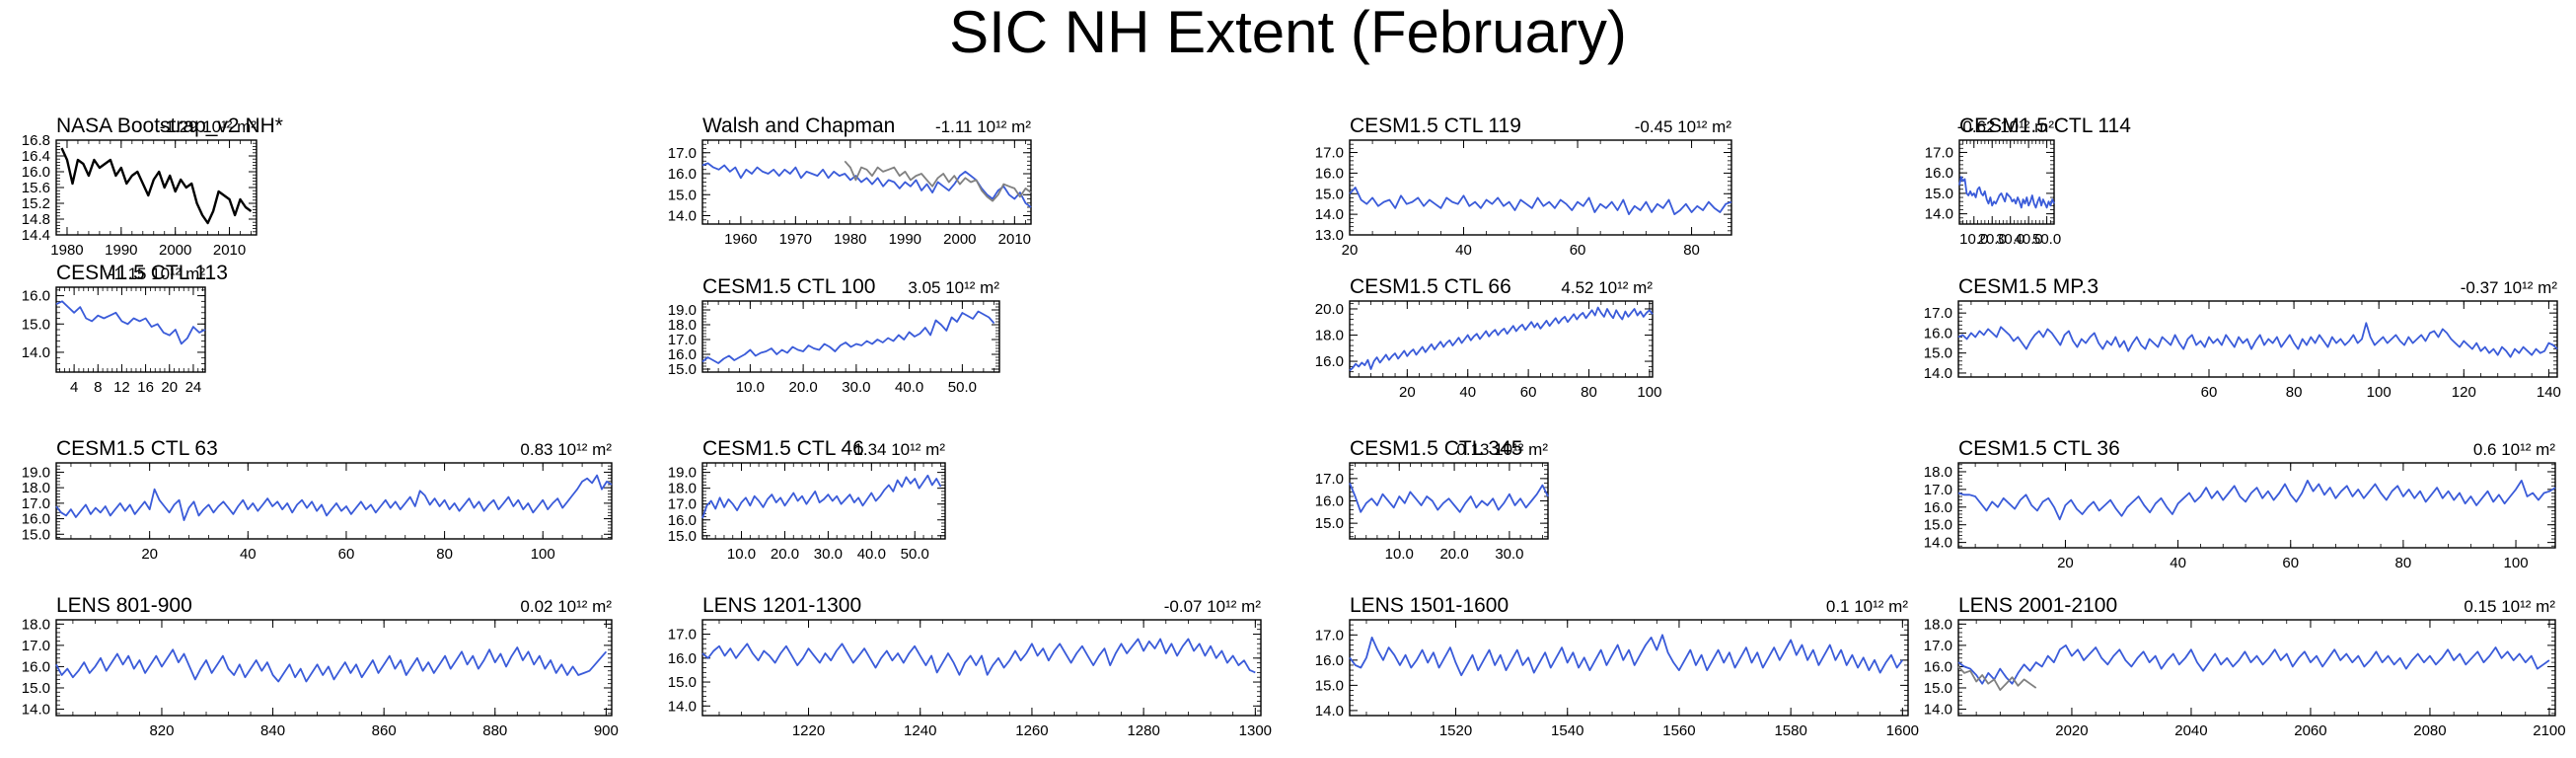 This screenshot has width=2576, height=758. What do you see at coordinates (959, 239) in the screenshot?
I see `x-tick-label: 2000` at bounding box center [959, 239].